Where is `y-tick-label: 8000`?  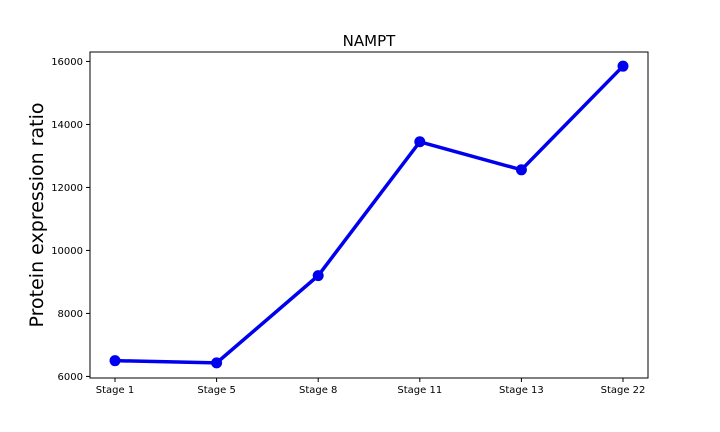 y-tick-label: 8000 is located at coordinates (70, 314).